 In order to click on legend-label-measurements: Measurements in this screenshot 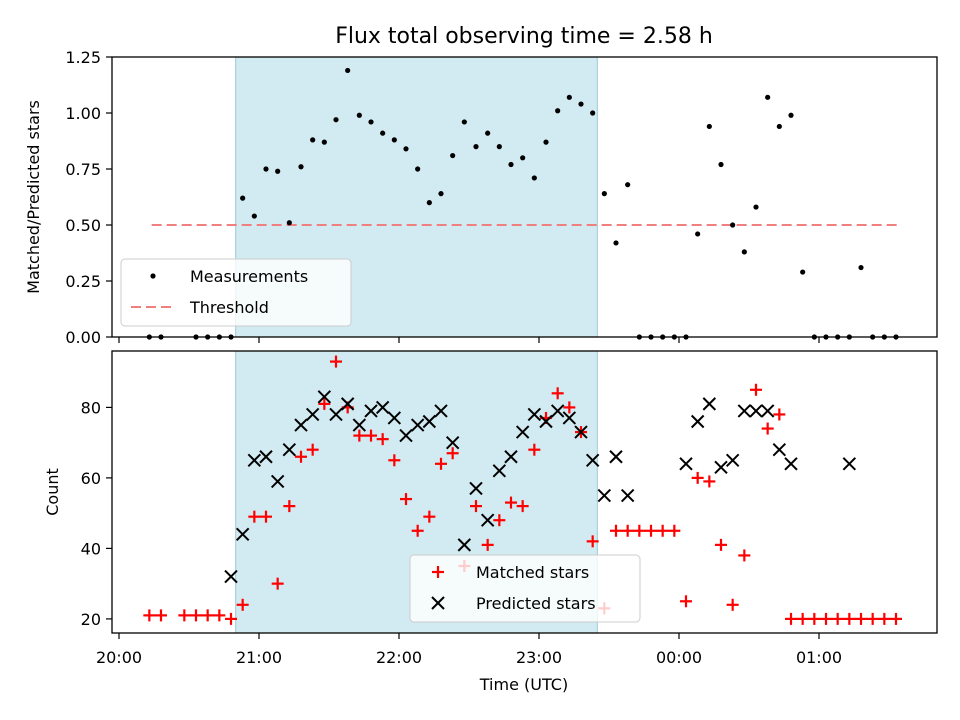, I will do `click(249, 276)`.